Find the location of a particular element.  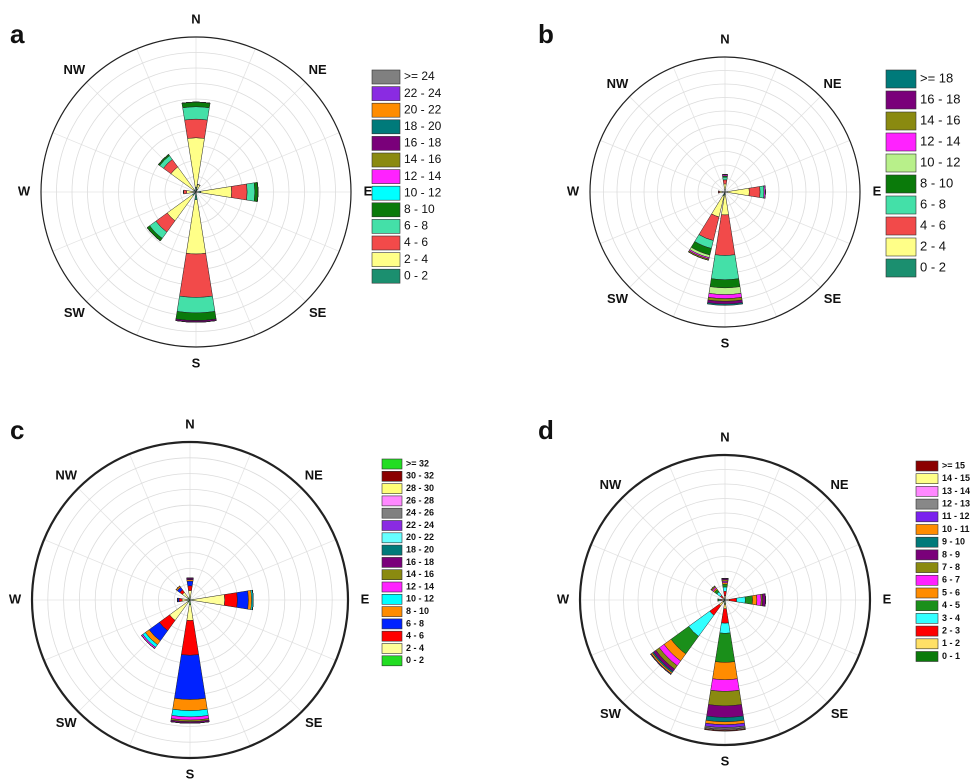

legend-label: 11 - 12 is located at coordinates (956, 516).